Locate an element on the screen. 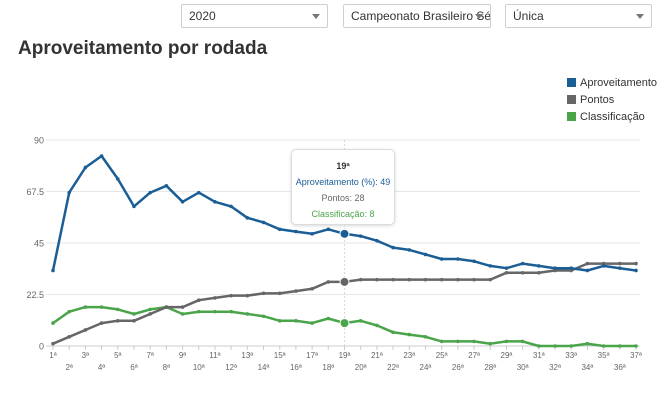  x-tick-label: 3ª is located at coordinates (85, 355).